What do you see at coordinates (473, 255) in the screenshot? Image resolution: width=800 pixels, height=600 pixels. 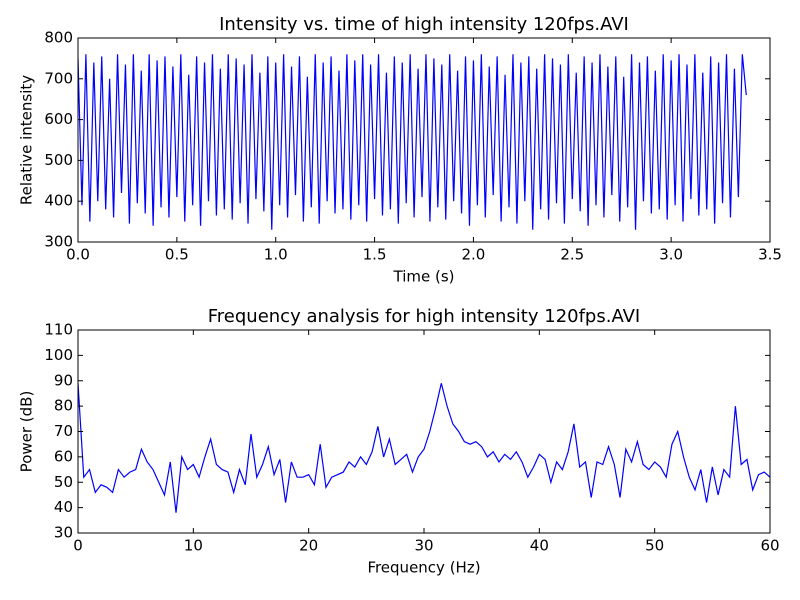 I see `x-tick-label: 2.0` at bounding box center [473, 255].